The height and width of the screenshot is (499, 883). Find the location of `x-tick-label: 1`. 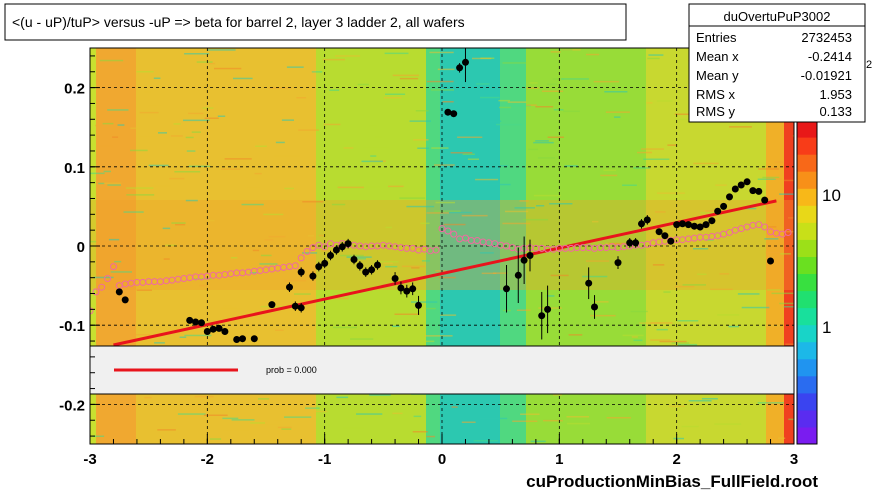

x-tick-label: 1 is located at coordinates (559, 459).